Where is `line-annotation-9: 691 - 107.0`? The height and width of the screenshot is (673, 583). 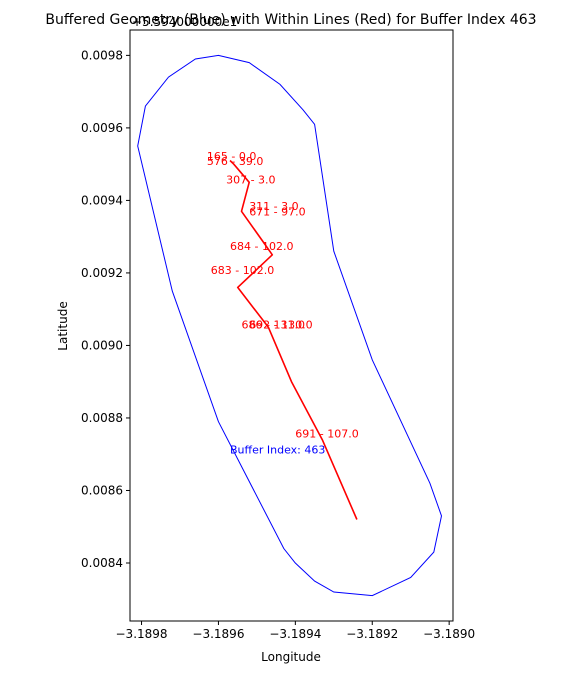 line-annotation-9: 691 - 107.0 is located at coordinates (326, 434).